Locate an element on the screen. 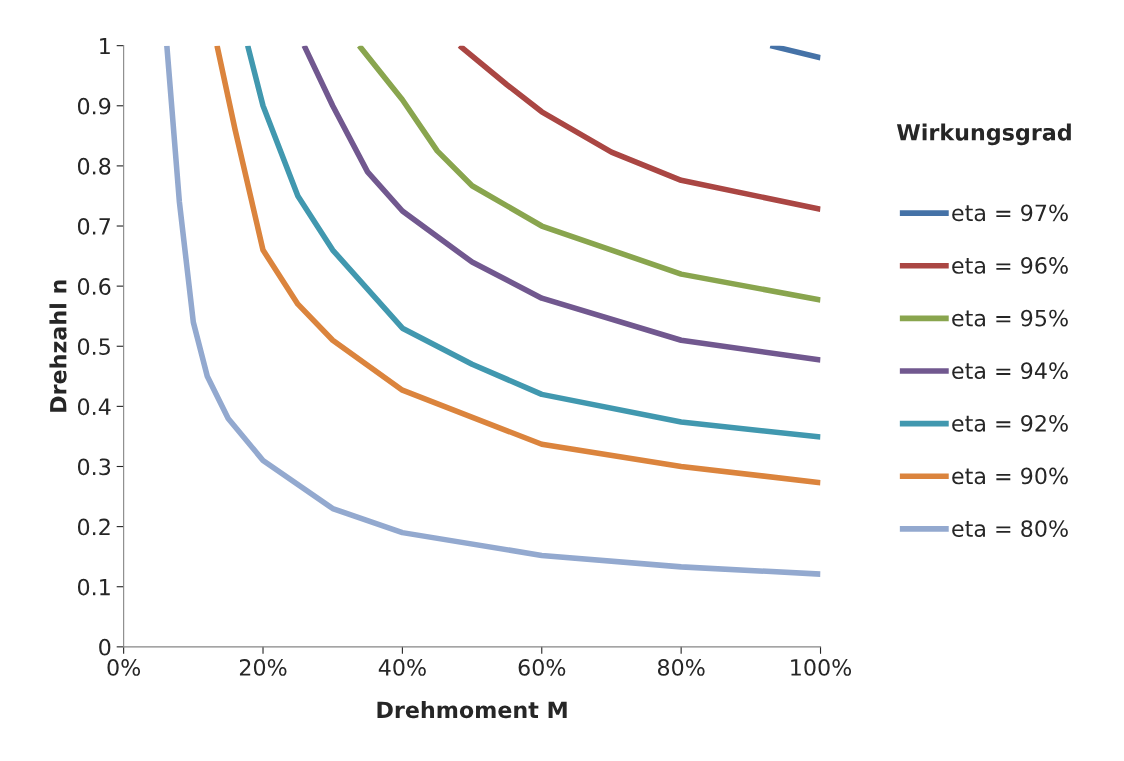  x-tick-label: 60% is located at coordinates (542, 667).